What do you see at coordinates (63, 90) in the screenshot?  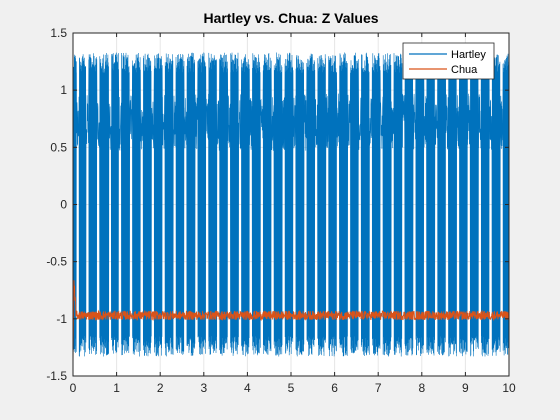 I see `y-tick-label: 1` at bounding box center [63, 90].